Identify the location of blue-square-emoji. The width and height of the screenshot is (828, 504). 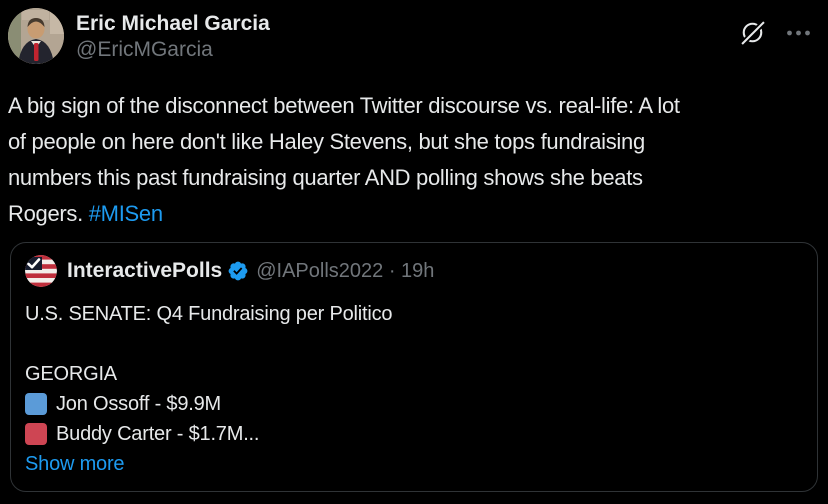
(36, 404).